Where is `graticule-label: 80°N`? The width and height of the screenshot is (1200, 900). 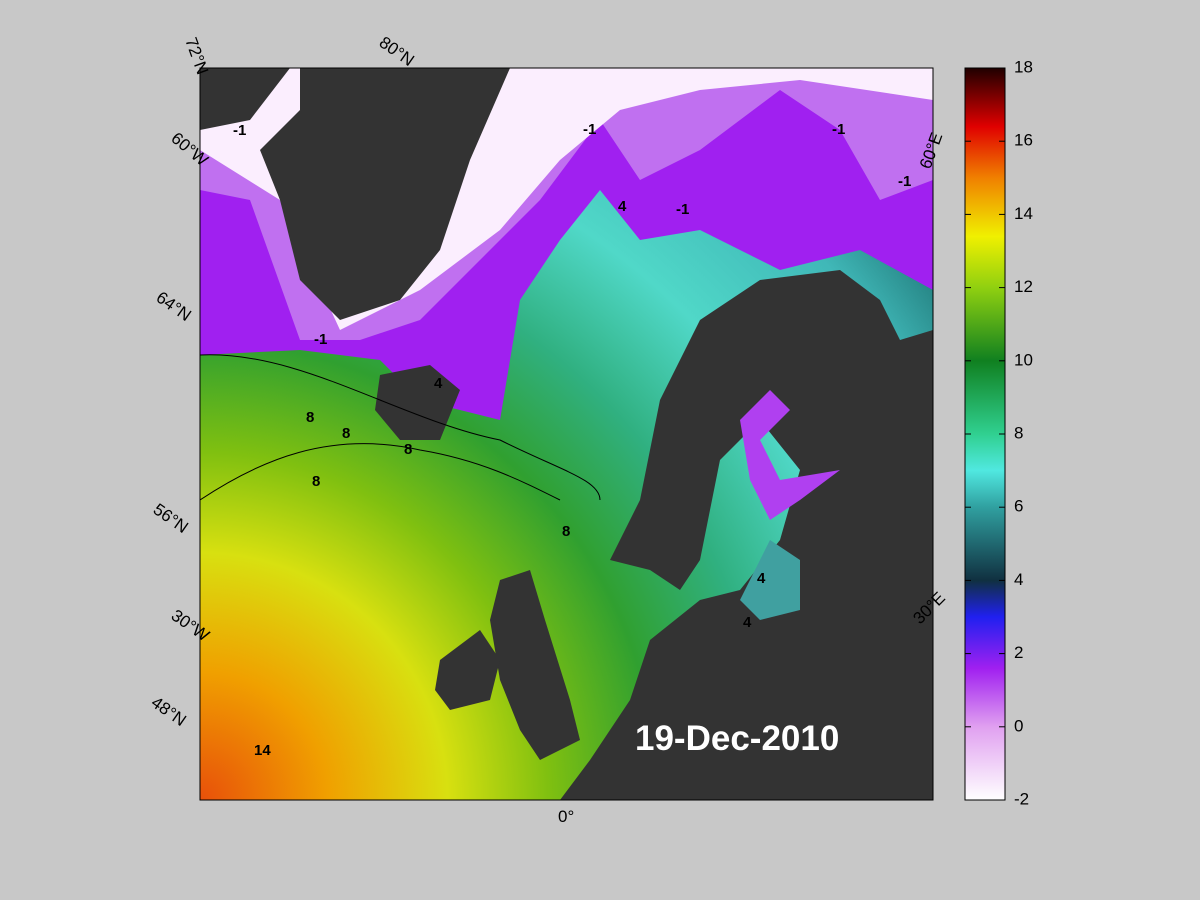 graticule-label: 80°N is located at coordinates (397, 51).